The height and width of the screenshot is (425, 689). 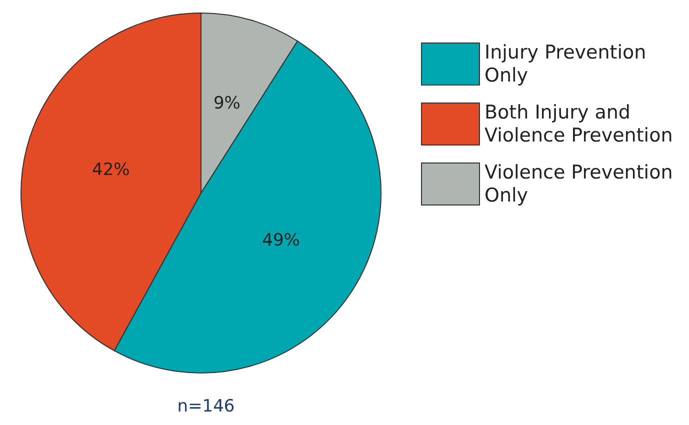 I want to click on legend-label: Both Injury and Violence Prevention, so click(x=578, y=124).